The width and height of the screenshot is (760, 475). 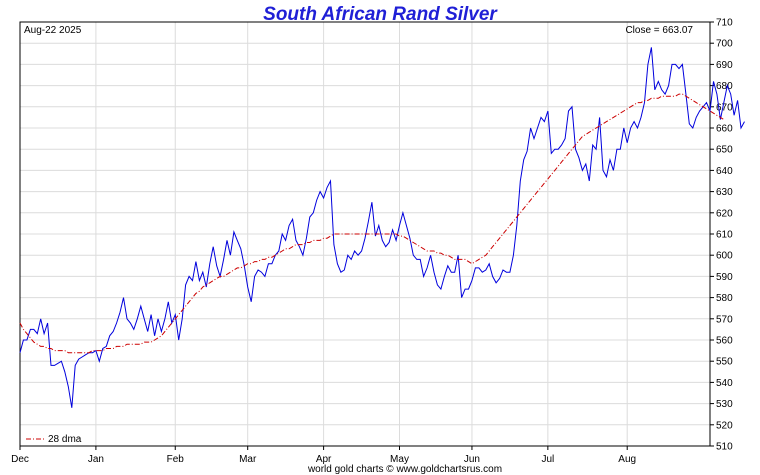 I want to click on x-tick-label: Jun, so click(x=472, y=459).